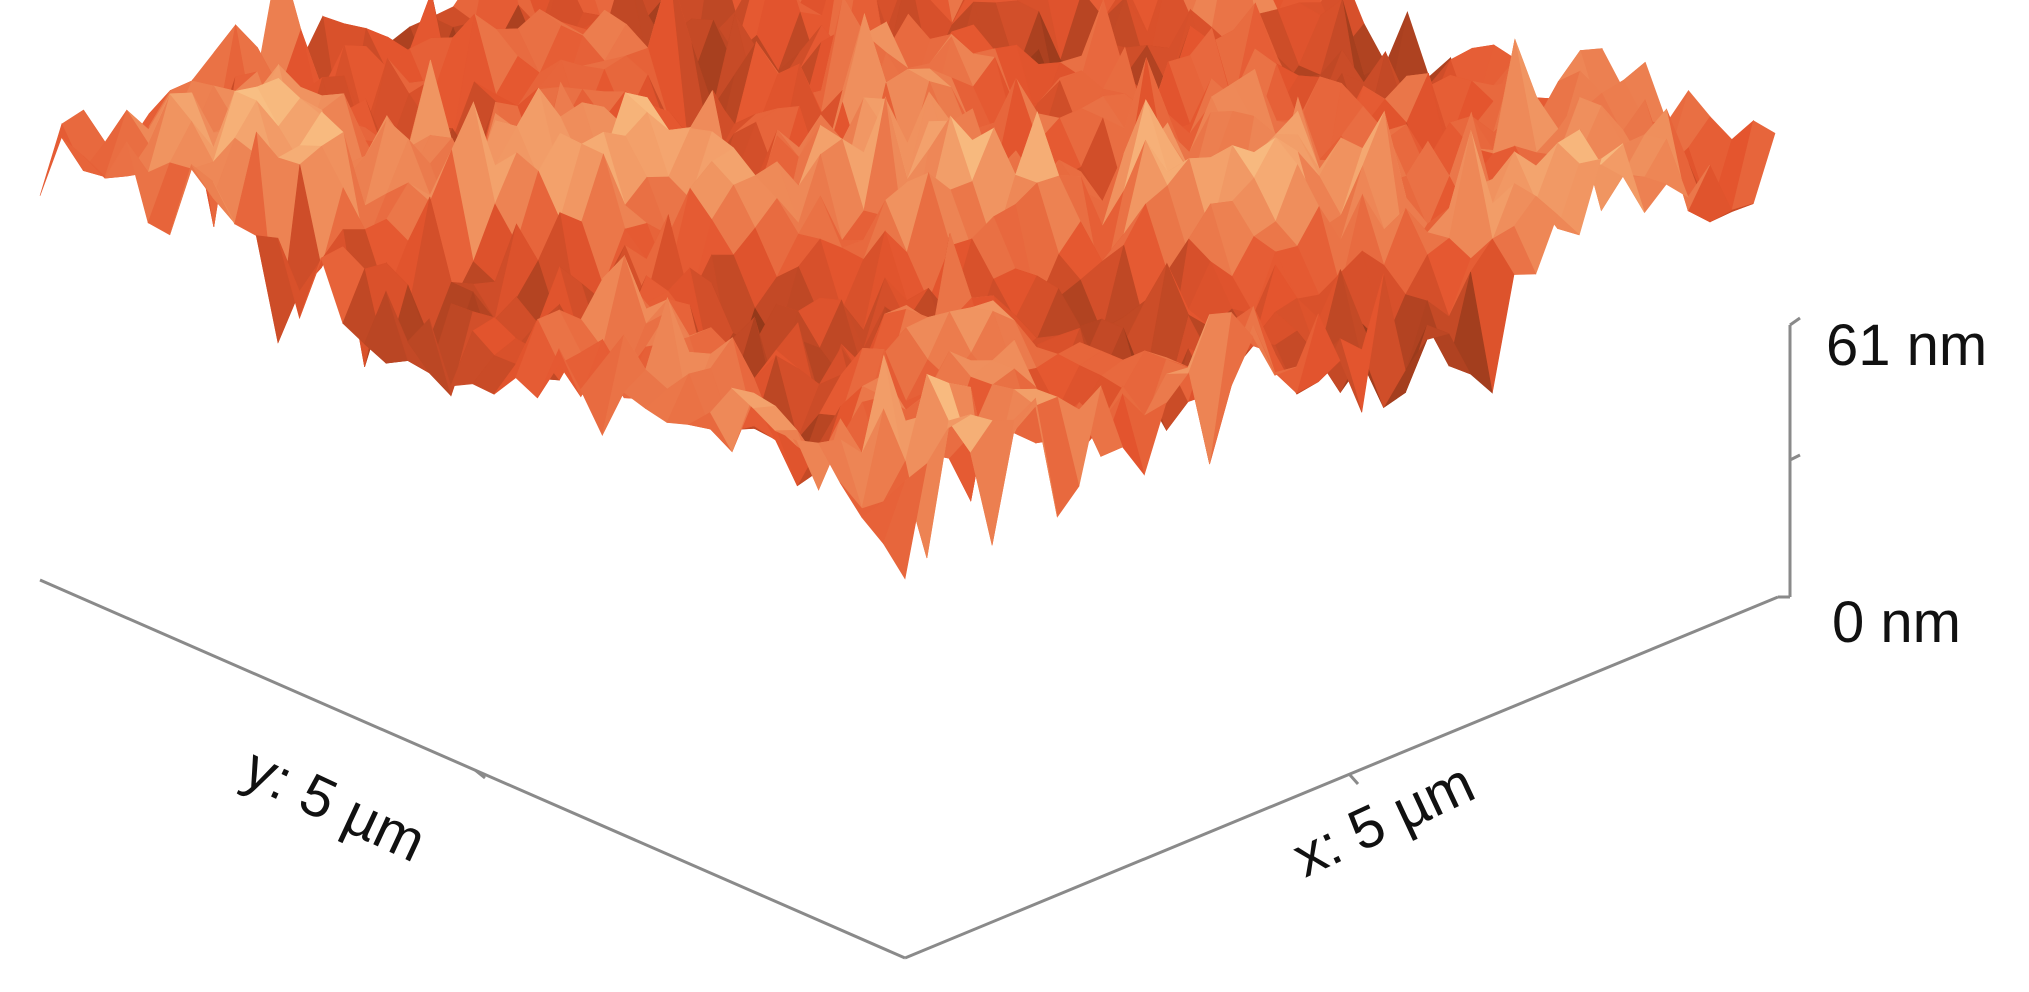 Image resolution: width=2029 pixels, height=992 pixels. What do you see at coordinates (1896, 622) in the screenshot?
I see `z-min-label: 0 nm` at bounding box center [1896, 622].